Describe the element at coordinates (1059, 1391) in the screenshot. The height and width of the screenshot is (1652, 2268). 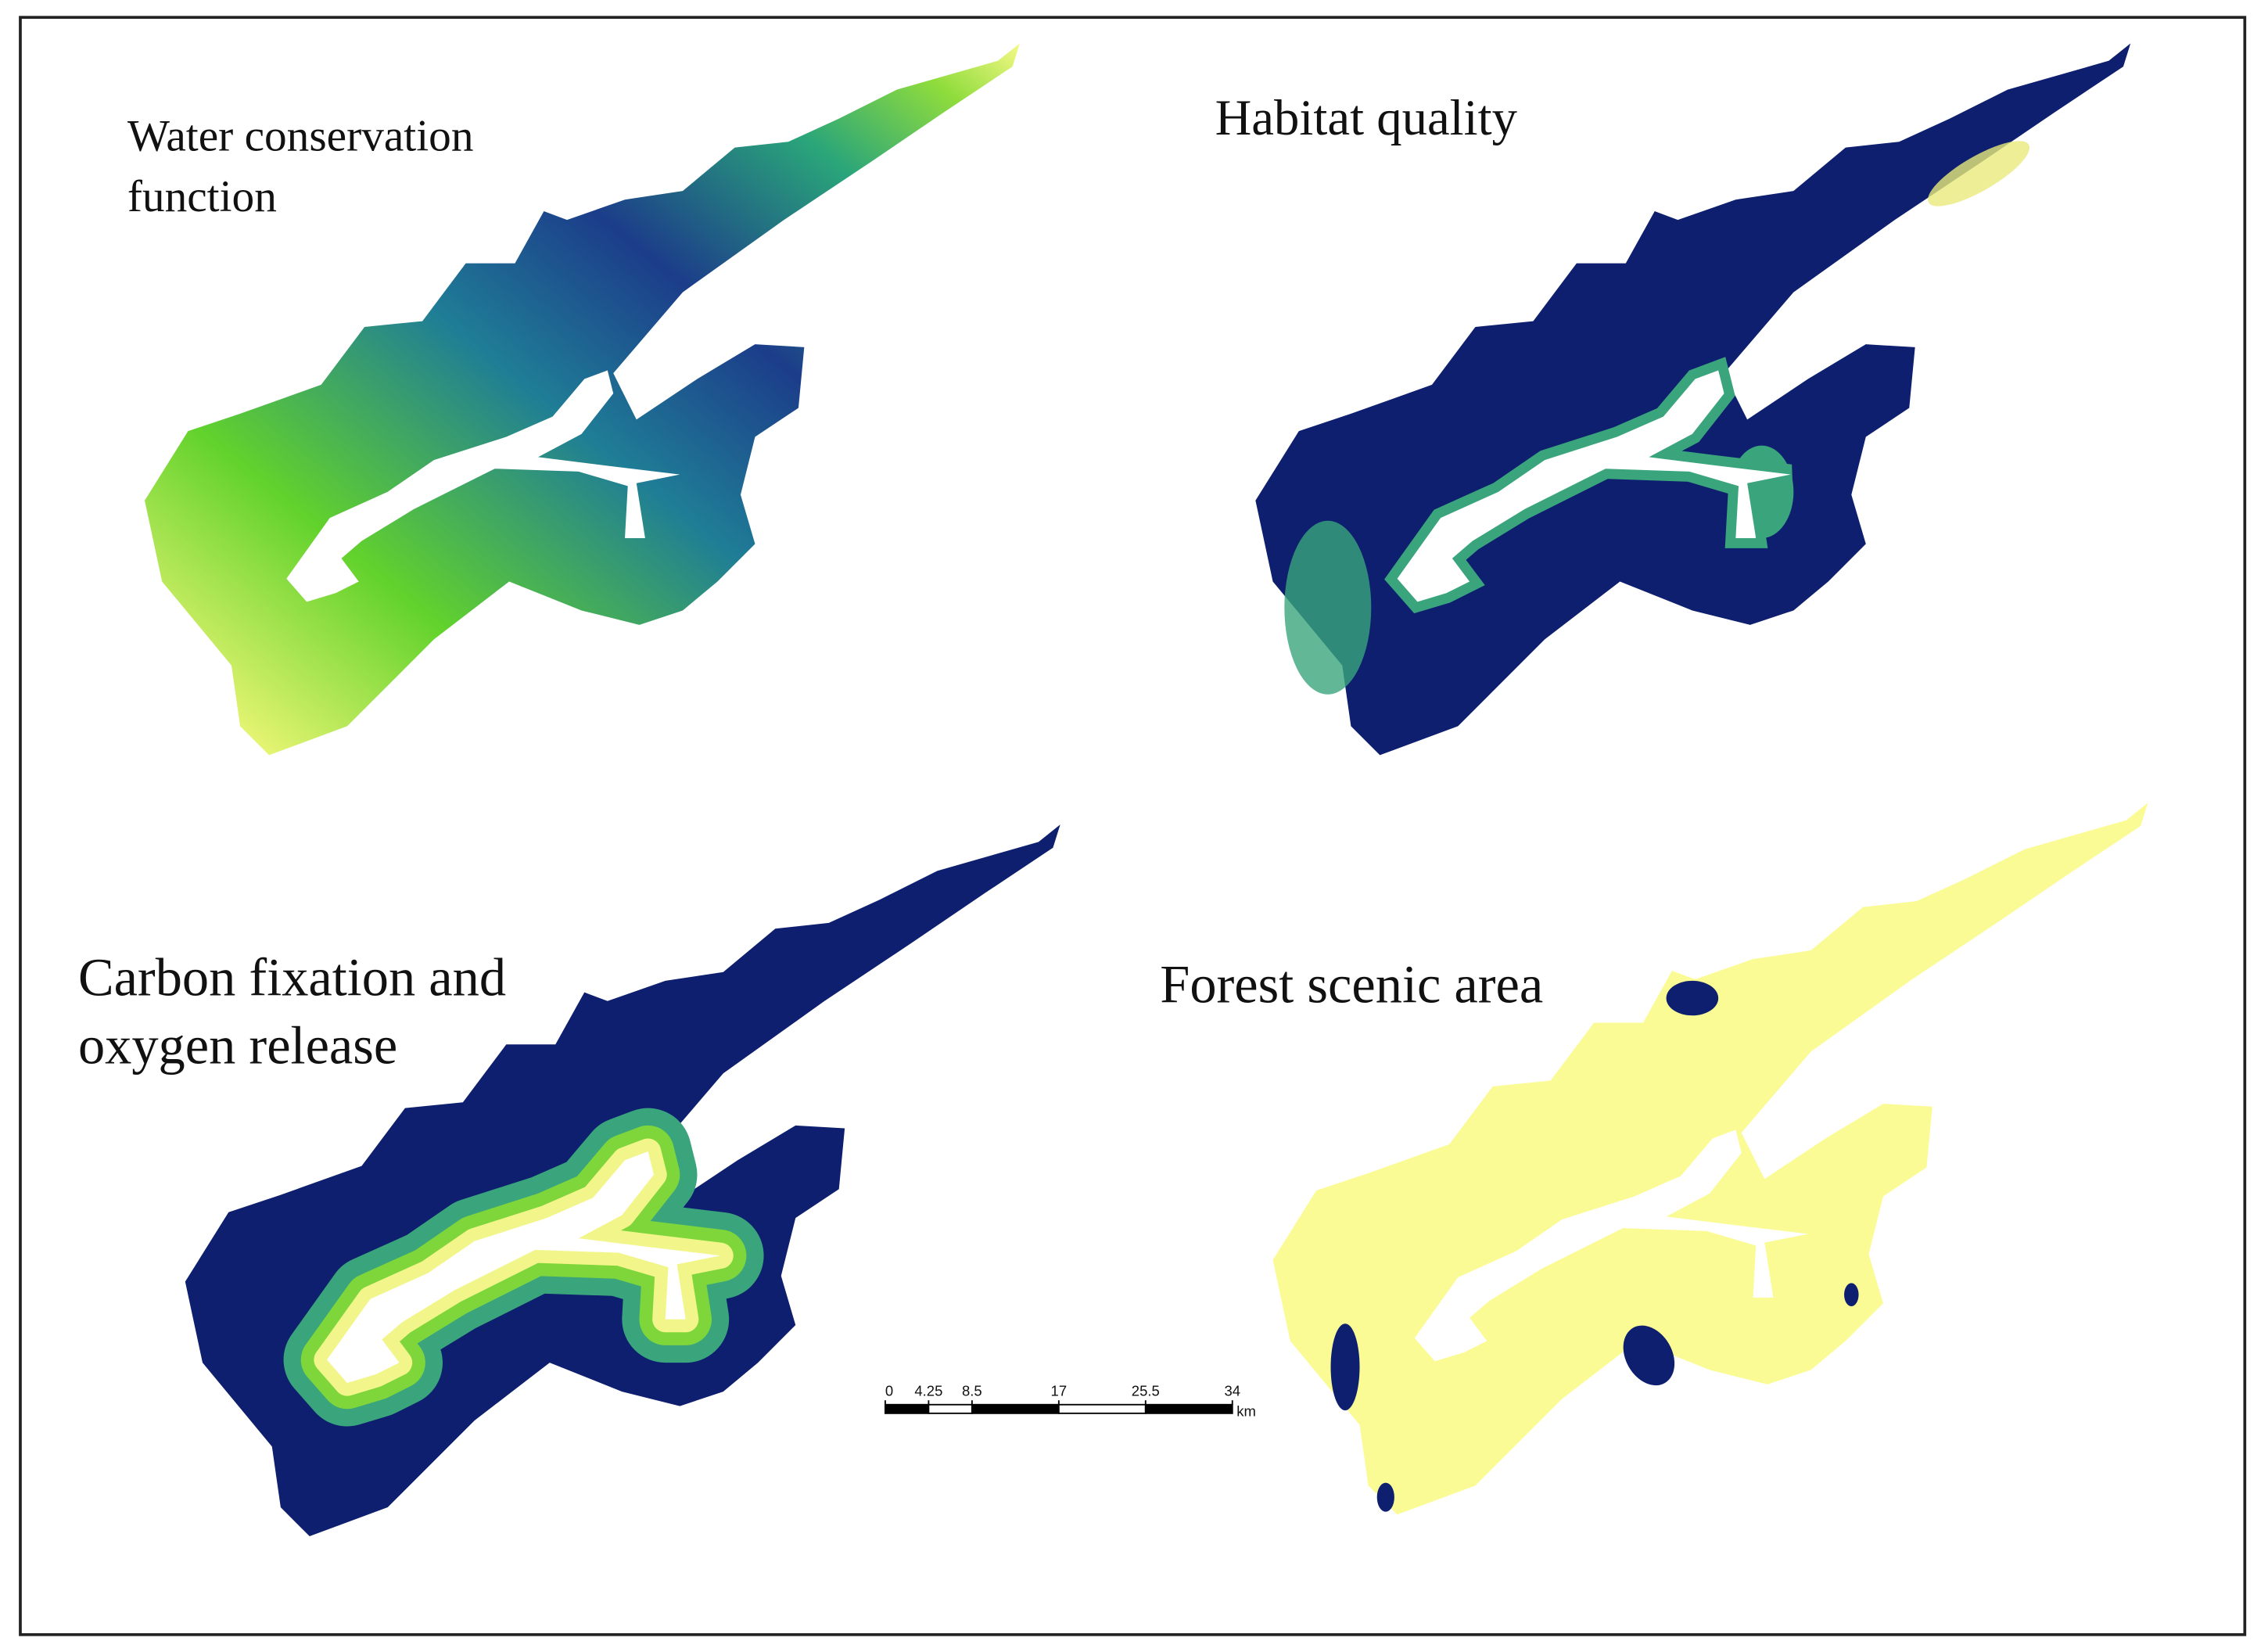
I see `scale-tick-label: 17` at that location.